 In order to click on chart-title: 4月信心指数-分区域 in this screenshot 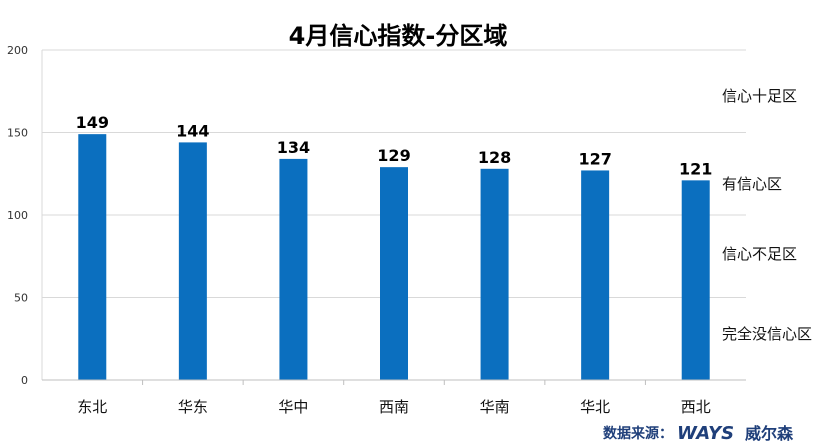, I will do `click(398, 36)`.